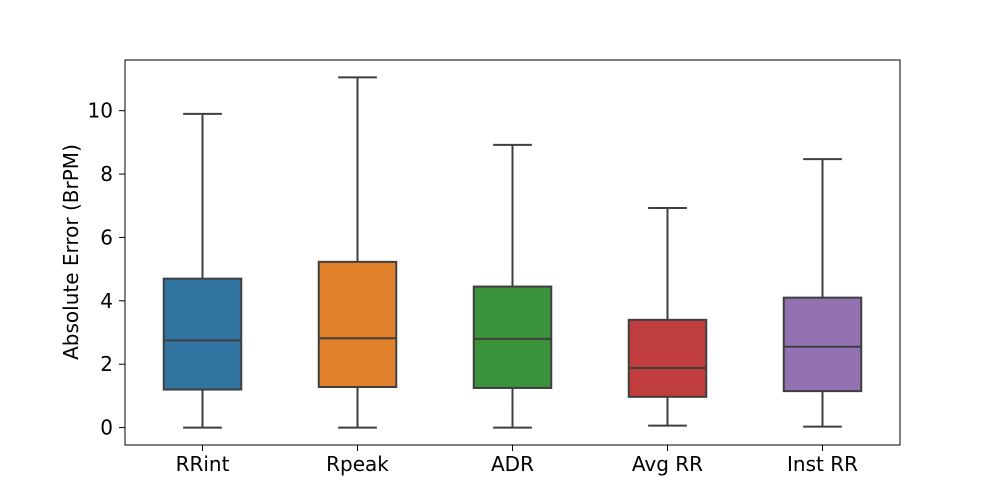 The image size is (1000, 500). Describe the element at coordinates (822, 293) in the screenshot. I see `box-group-inst-rr` at that location.